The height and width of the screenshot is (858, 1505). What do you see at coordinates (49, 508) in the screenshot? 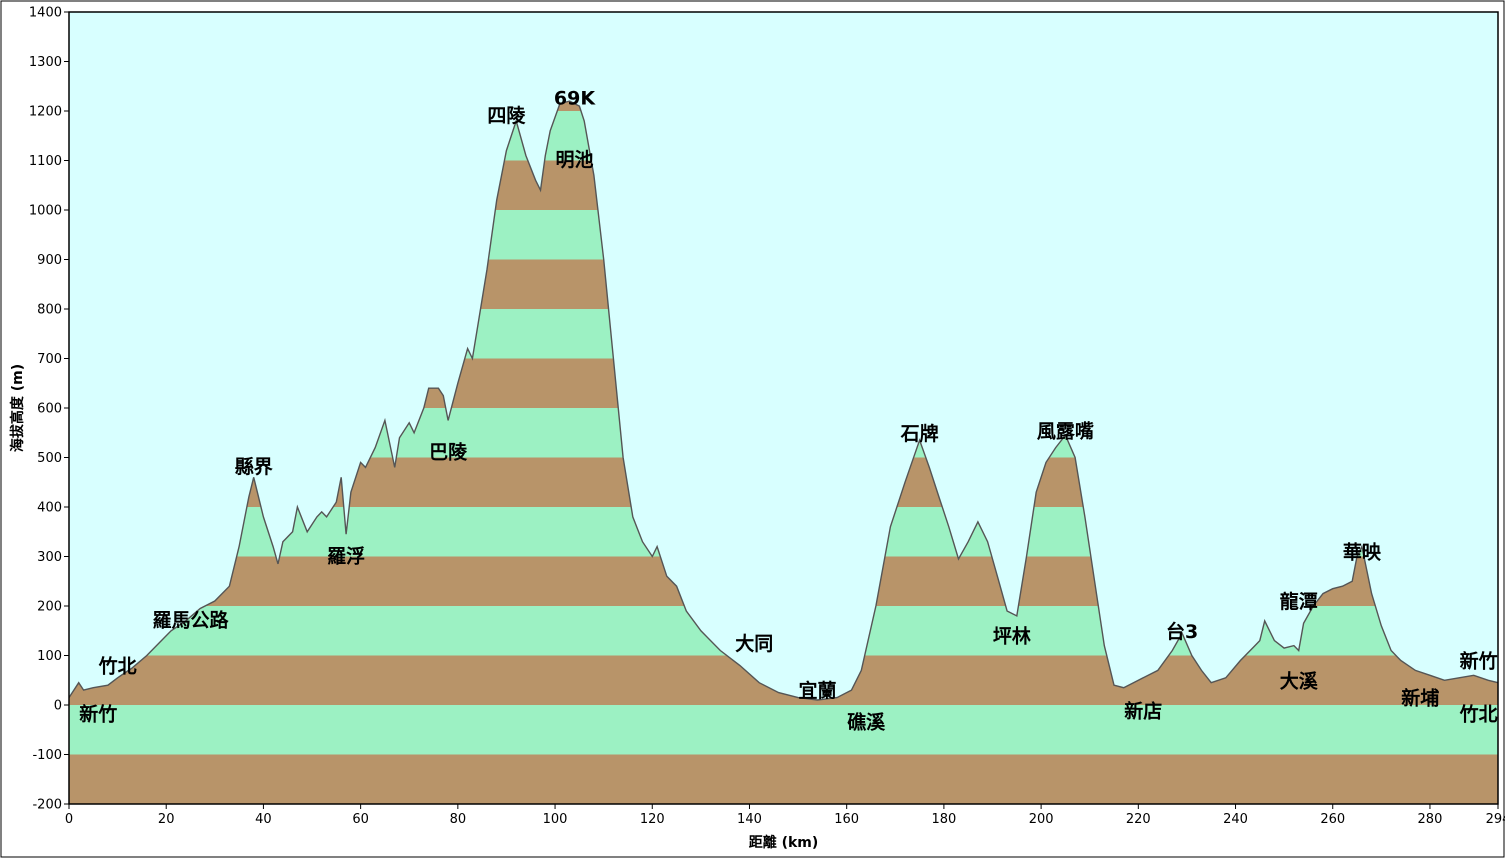
I see `y-tick-label: 400` at bounding box center [49, 508].